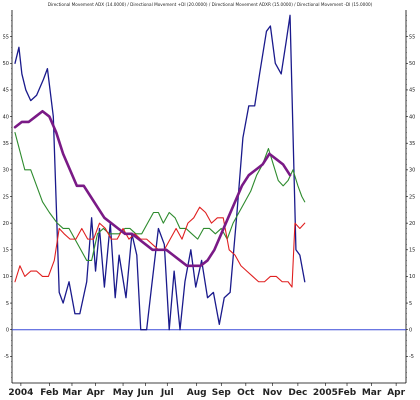 The width and height of the screenshot is (420, 400). What do you see at coordinates (123, 393) in the screenshot?
I see `x-tick-label: May` at bounding box center [123, 393].